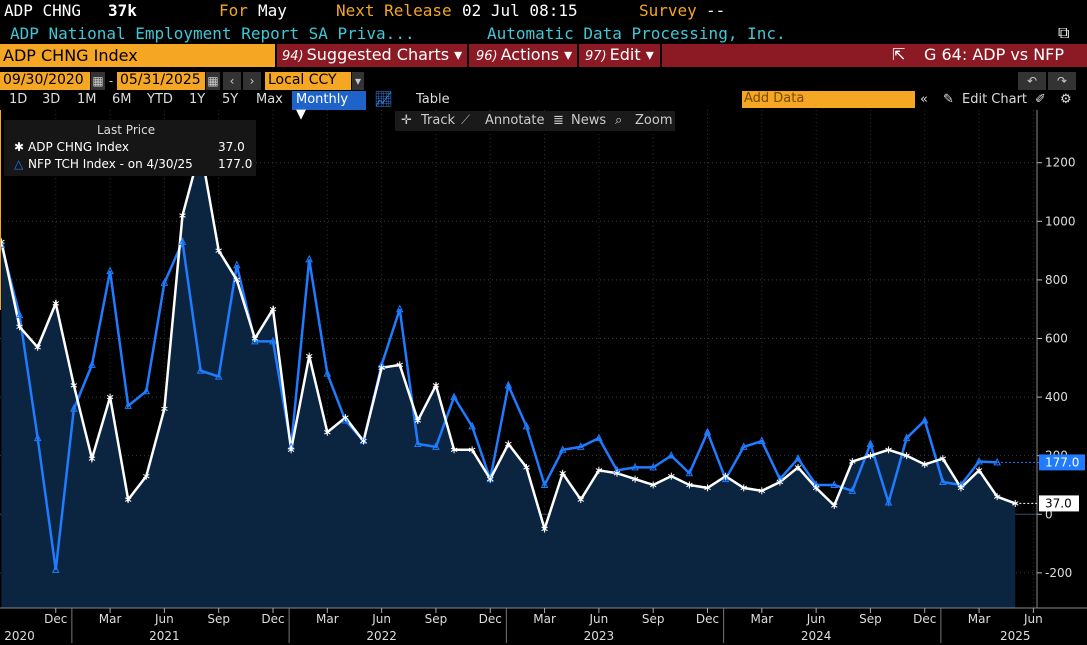 The width and height of the screenshot is (1087, 645). What do you see at coordinates (654, 120) in the screenshot?
I see `zoom-button: Zoom` at bounding box center [654, 120].